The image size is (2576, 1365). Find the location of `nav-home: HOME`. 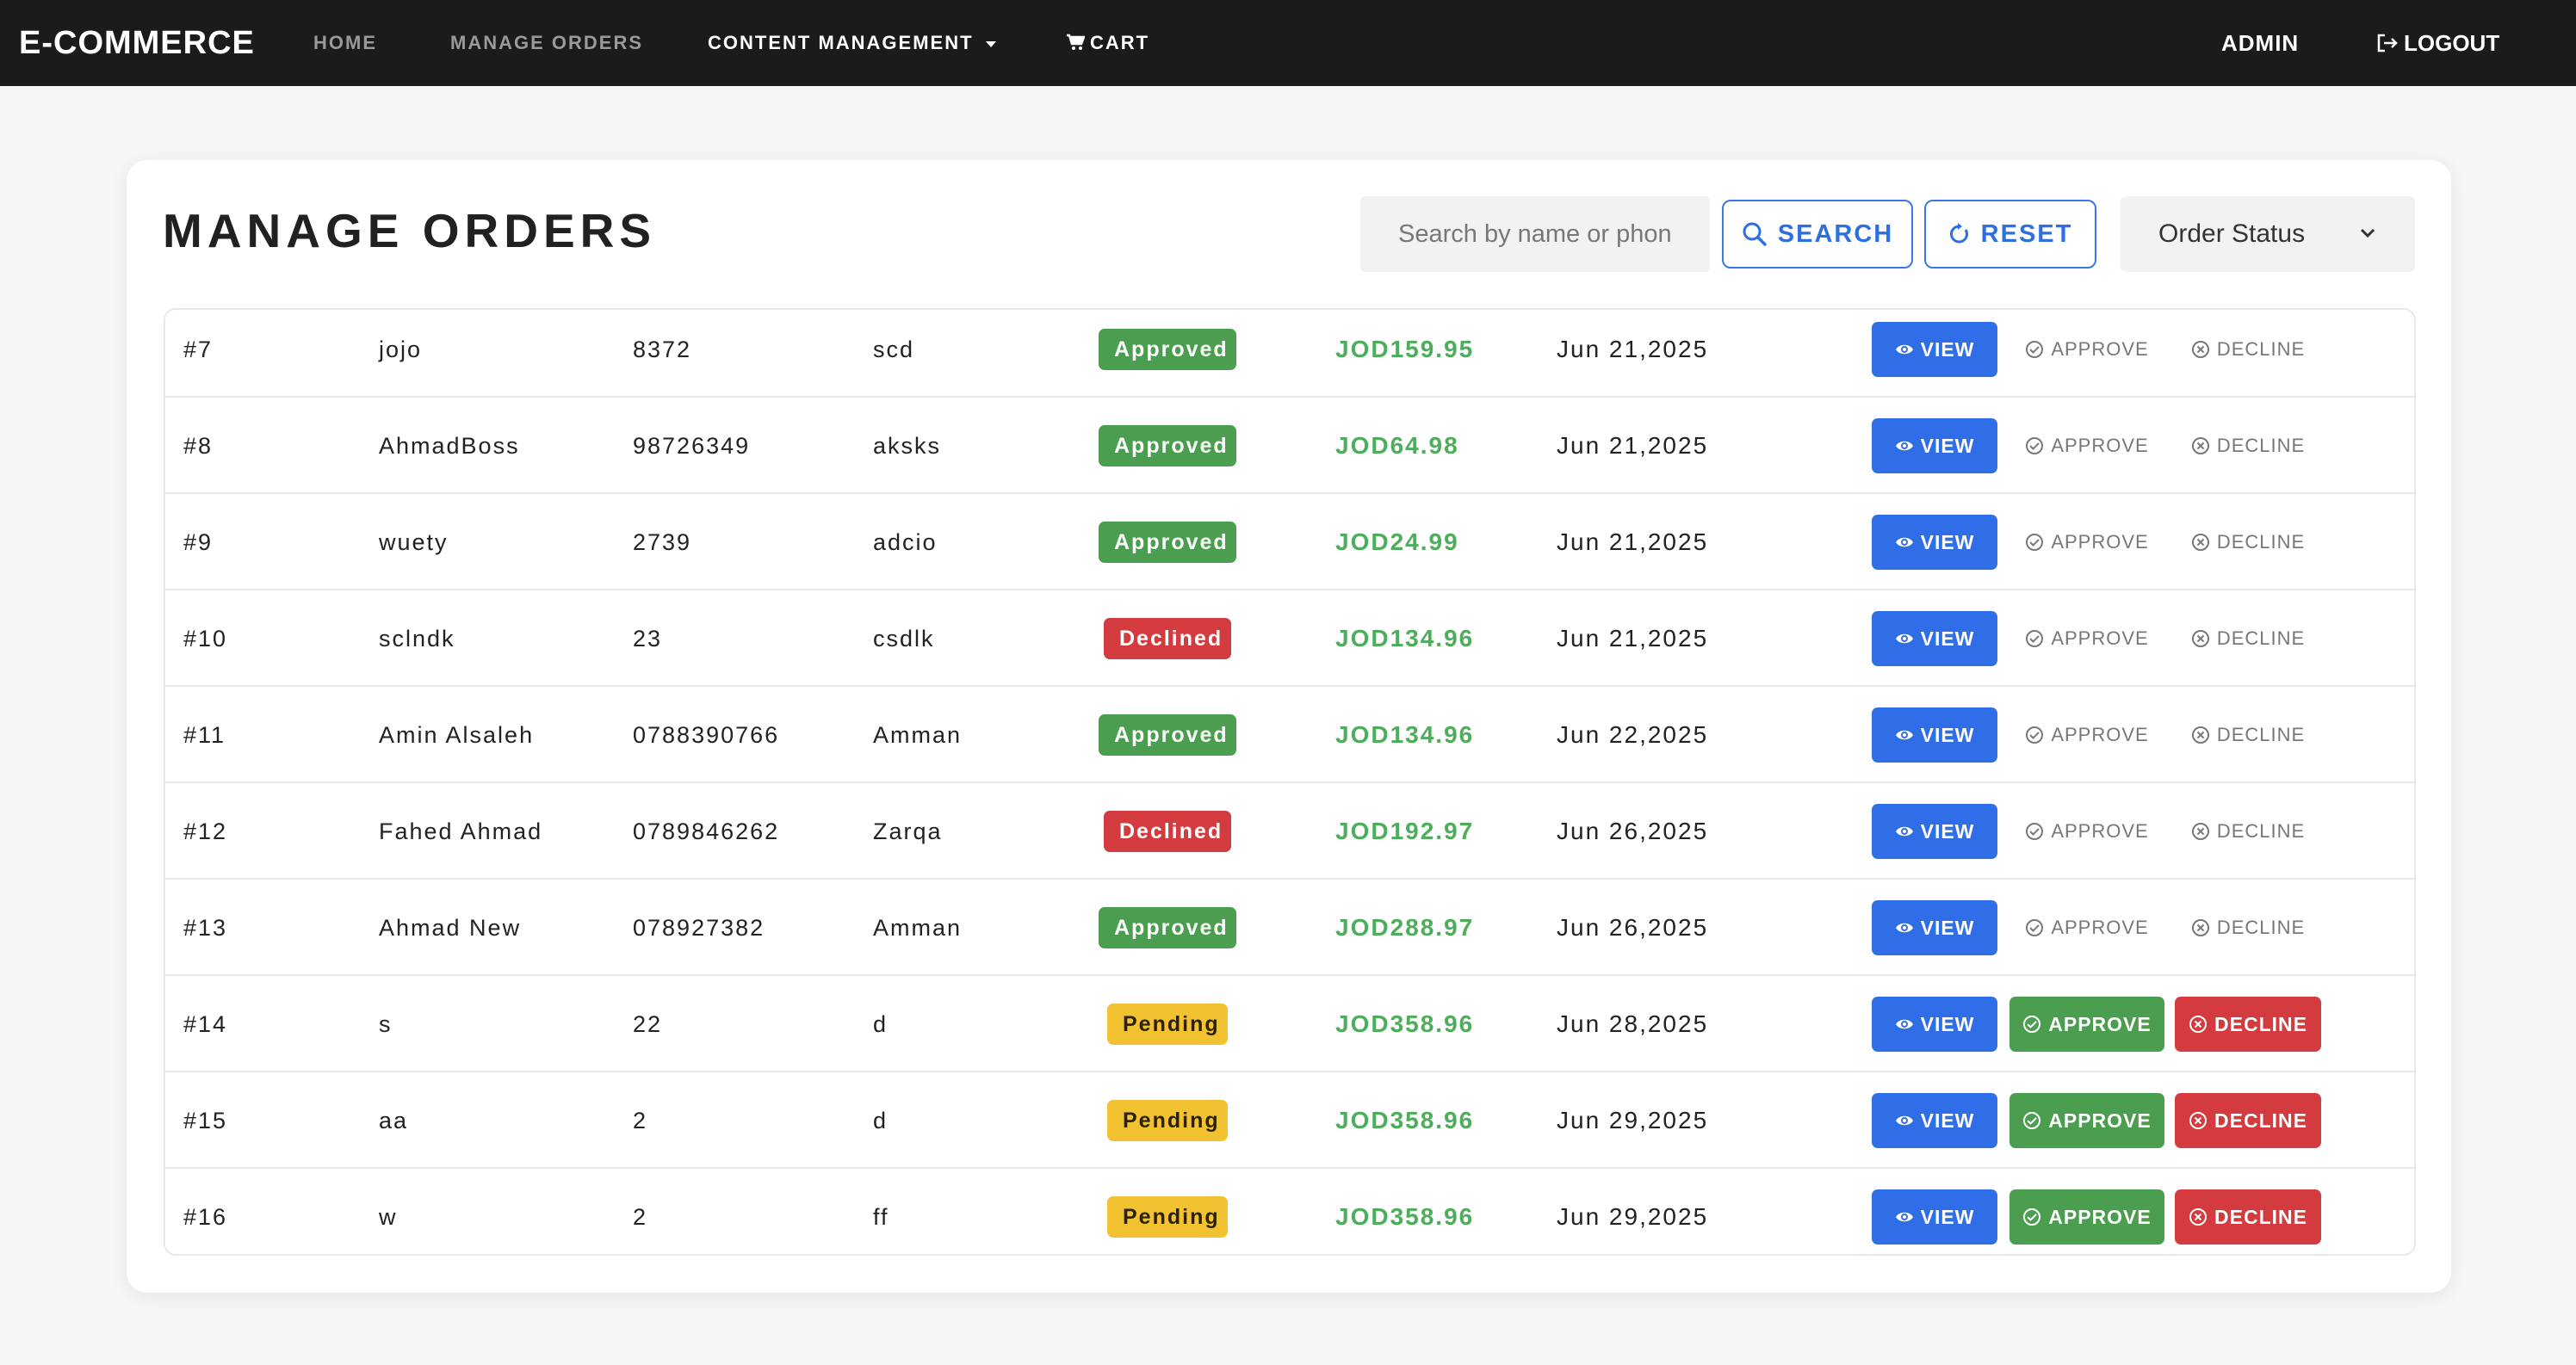

nav-home: HOME is located at coordinates (345, 42).